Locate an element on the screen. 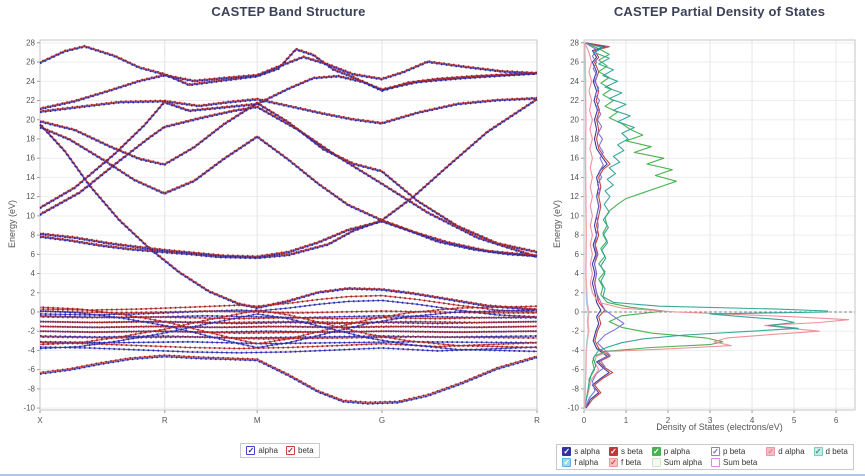  dos-legend-item-d-beta: ✓ d beta is located at coordinates (830, 451).